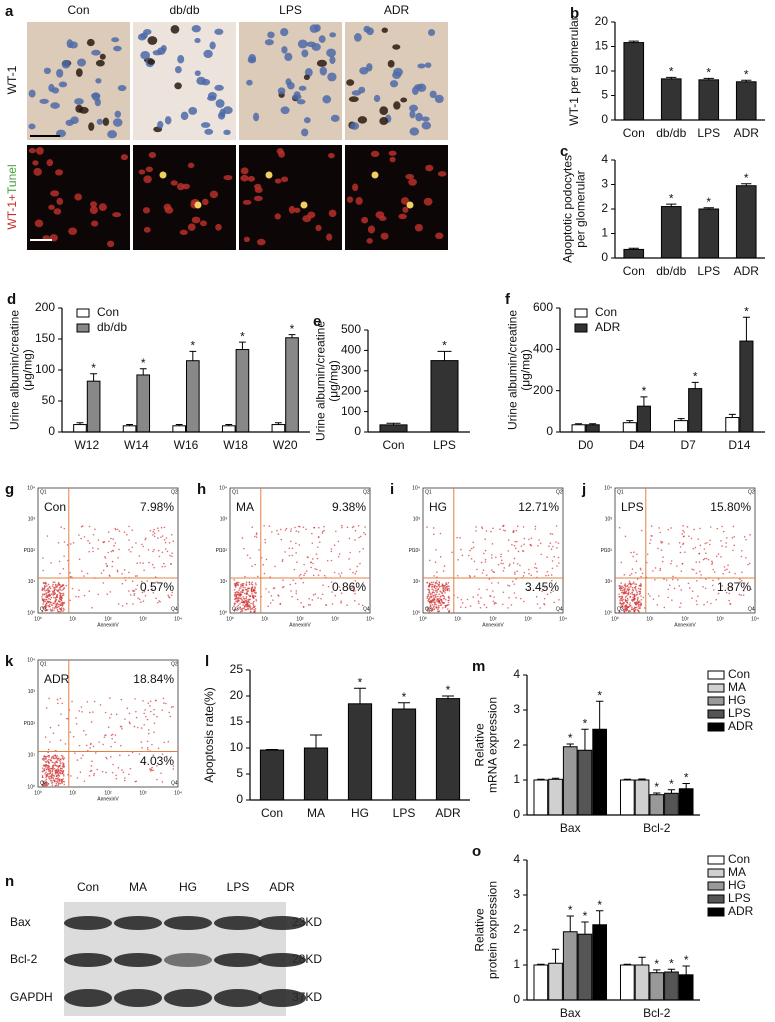 Image resolution: width=775 pixels, height=1022 pixels. I want to click on y-axis-label: per glomerular, so click(581, 208).